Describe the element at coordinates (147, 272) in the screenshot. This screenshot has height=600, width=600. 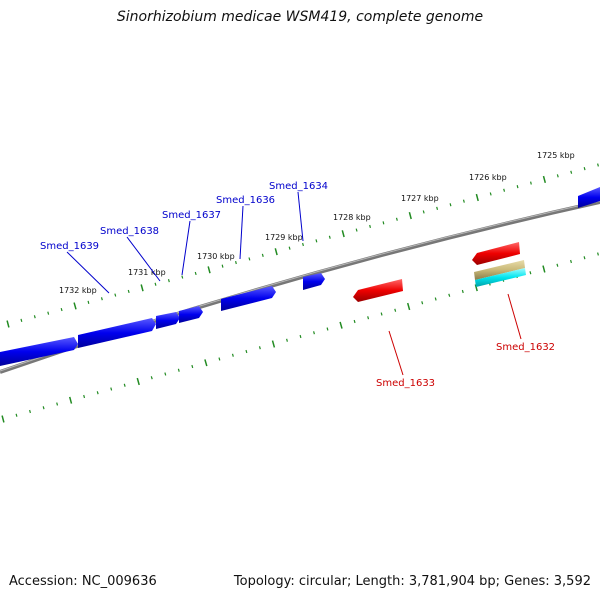
I see `scale-label-1731: 1731 kbp` at that location.